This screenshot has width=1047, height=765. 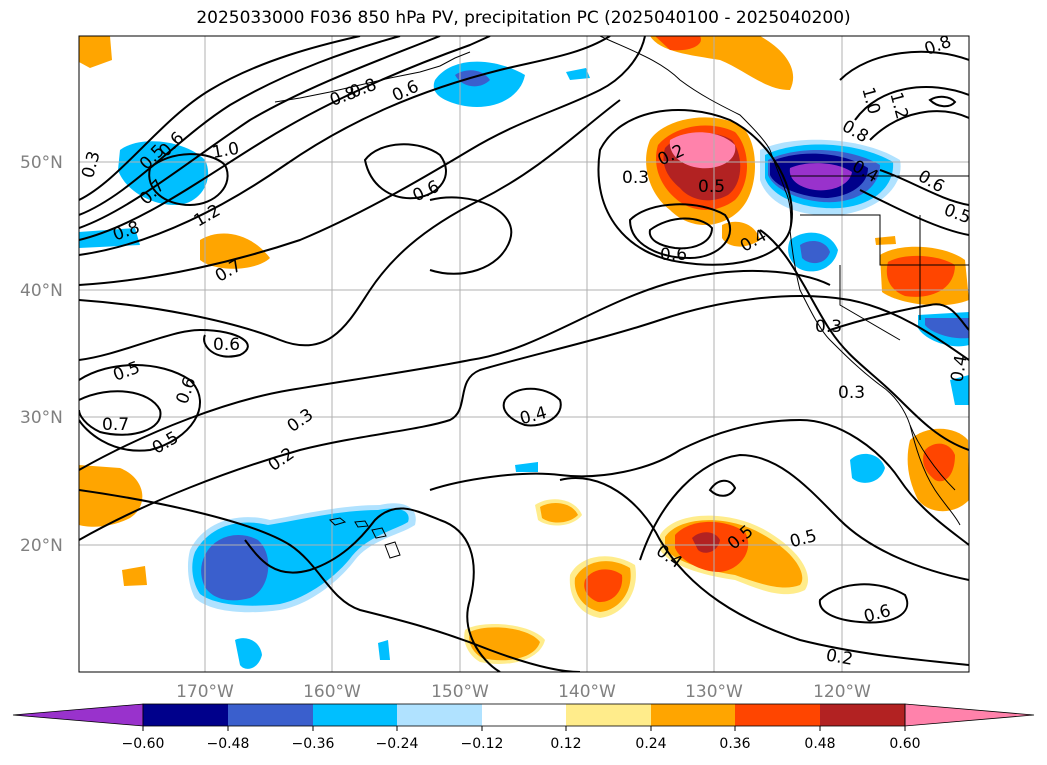 I want to click on contour-se3, so click(x=863, y=603).